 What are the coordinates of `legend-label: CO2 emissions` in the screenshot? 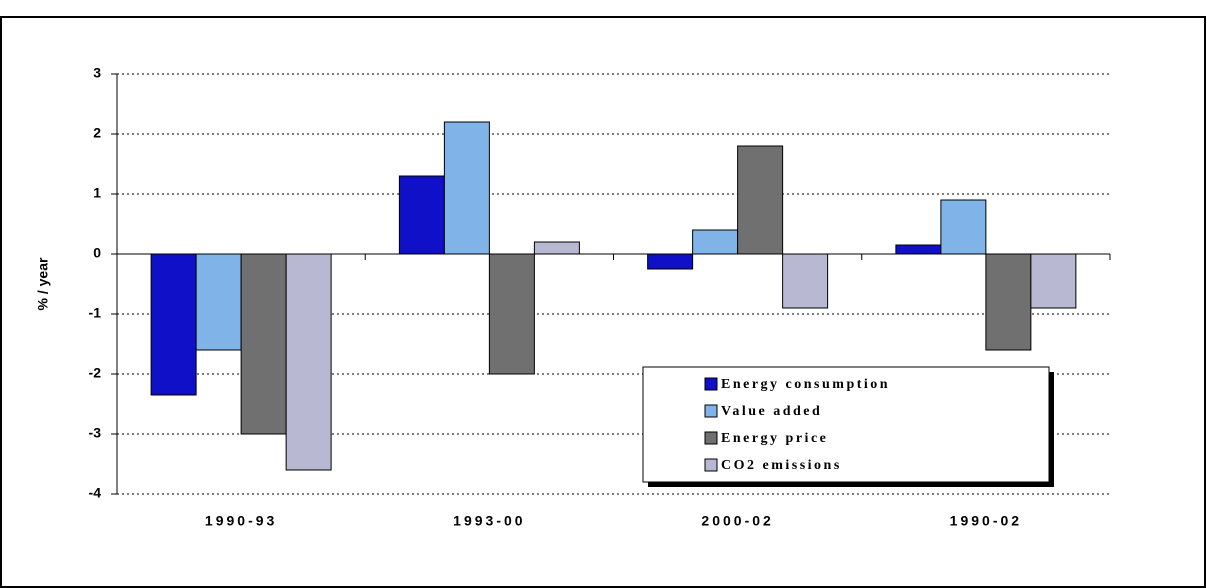 It's located at (781, 465).